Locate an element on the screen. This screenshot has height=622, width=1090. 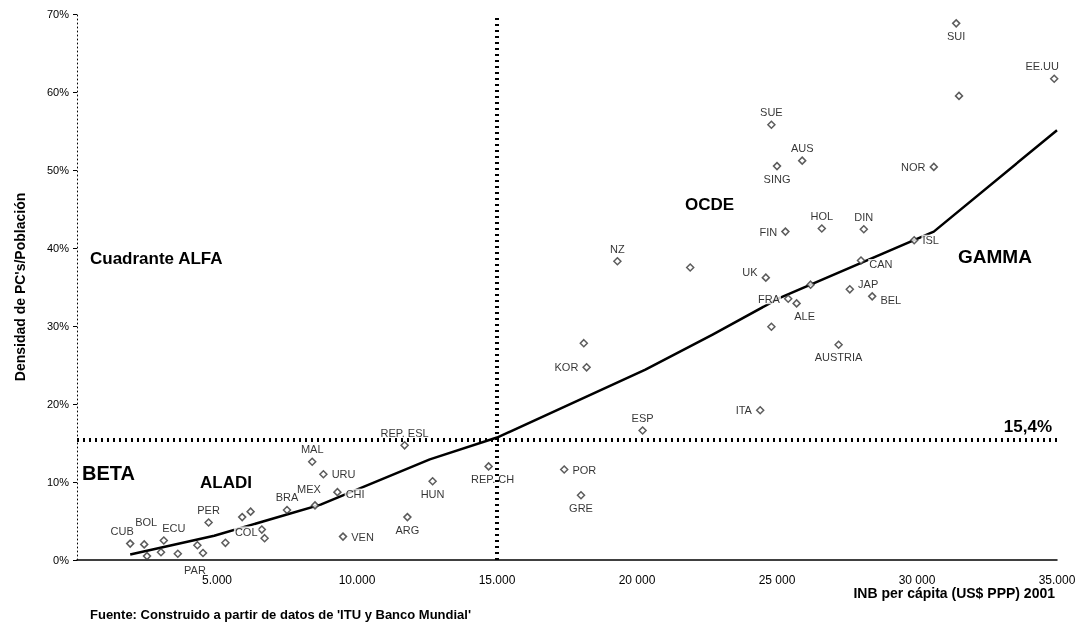
annotation: Cuadrante ALFA is located at coordinates (156, 258).